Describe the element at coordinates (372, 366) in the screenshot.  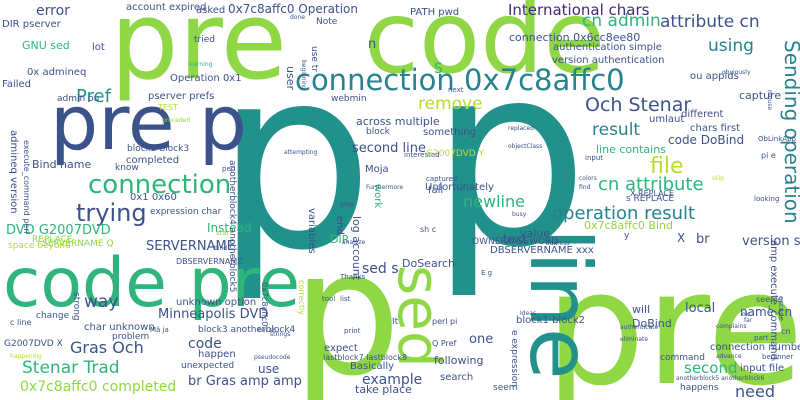
I see `word: Basically` at that location.